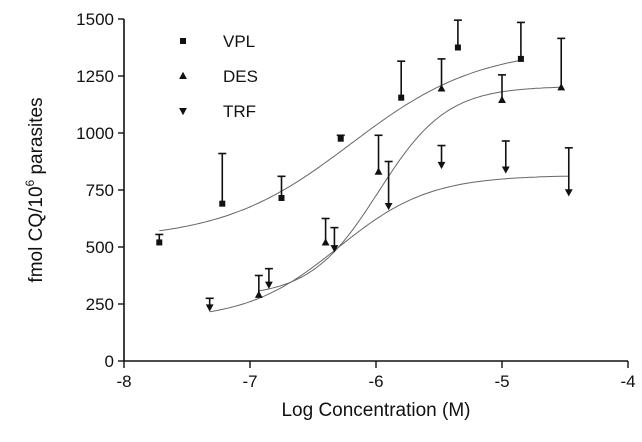 The image size is (642, 442). I want to click on y-tick-label: 750, so click(100, 190).